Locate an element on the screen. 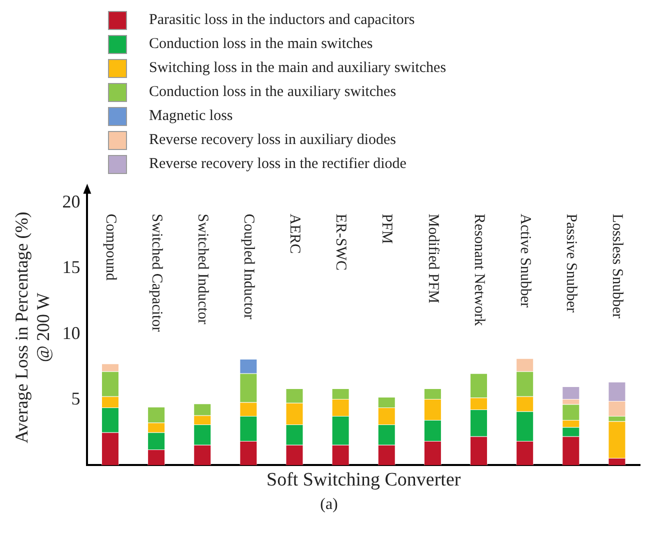 Image resolution: width=658 pixels, height=551 pixels. x-tick-label: Coupled Inductor is located at coordinates (248, 267).